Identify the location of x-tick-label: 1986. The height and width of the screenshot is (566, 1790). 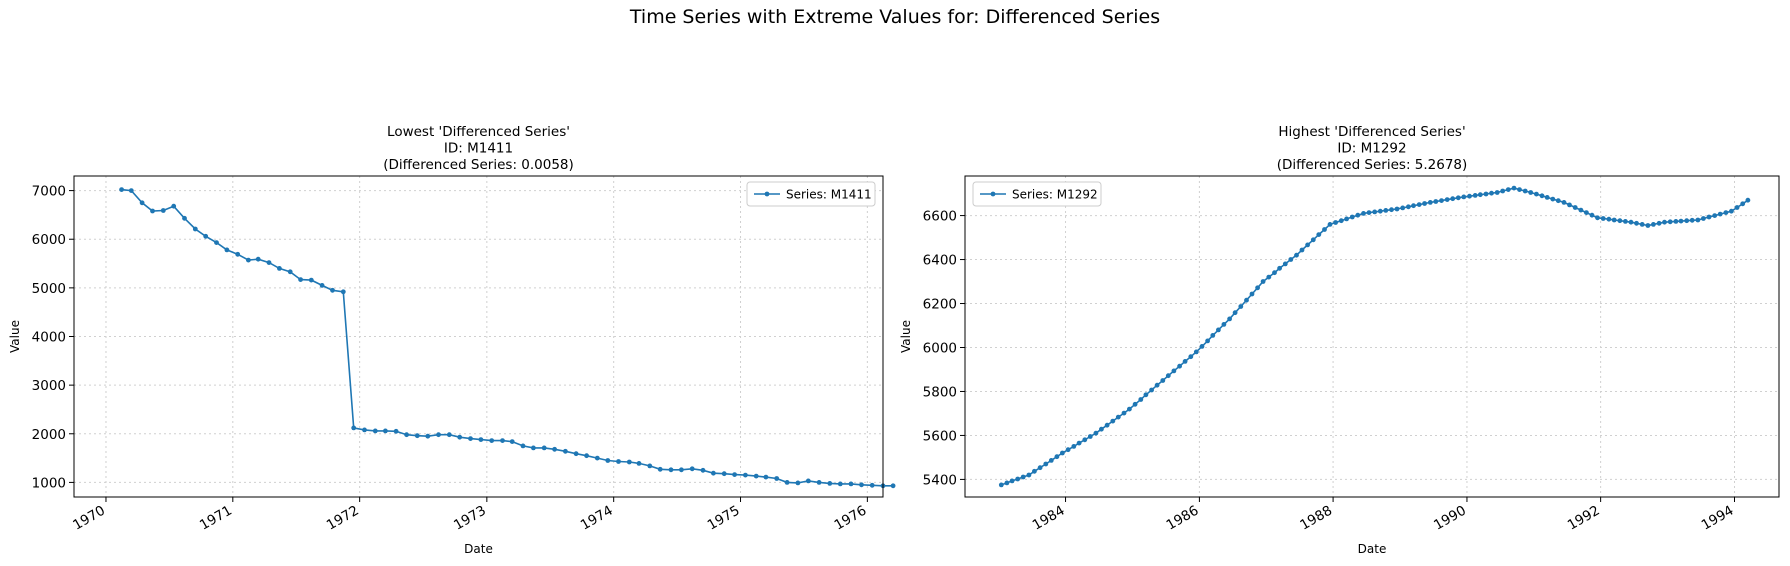
(1183, 518).